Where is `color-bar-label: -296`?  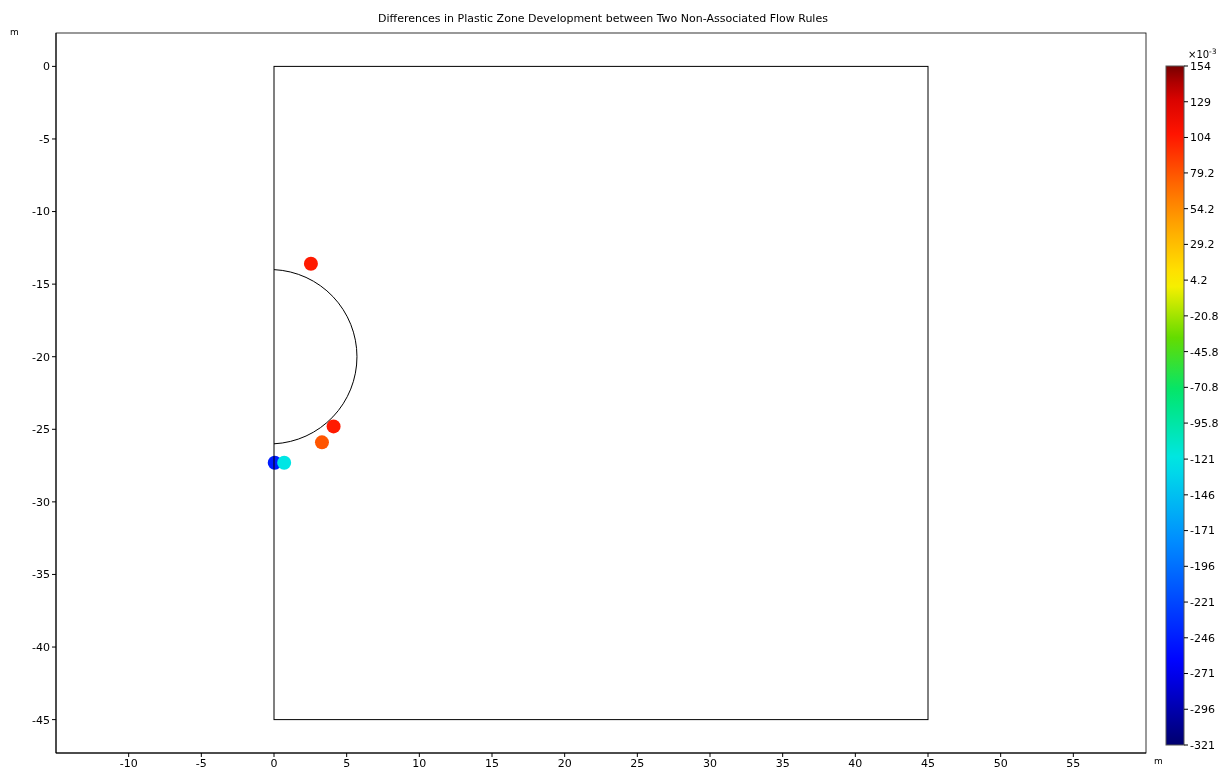 color-bar-label: -296 is located at coordinates (1202, 710).